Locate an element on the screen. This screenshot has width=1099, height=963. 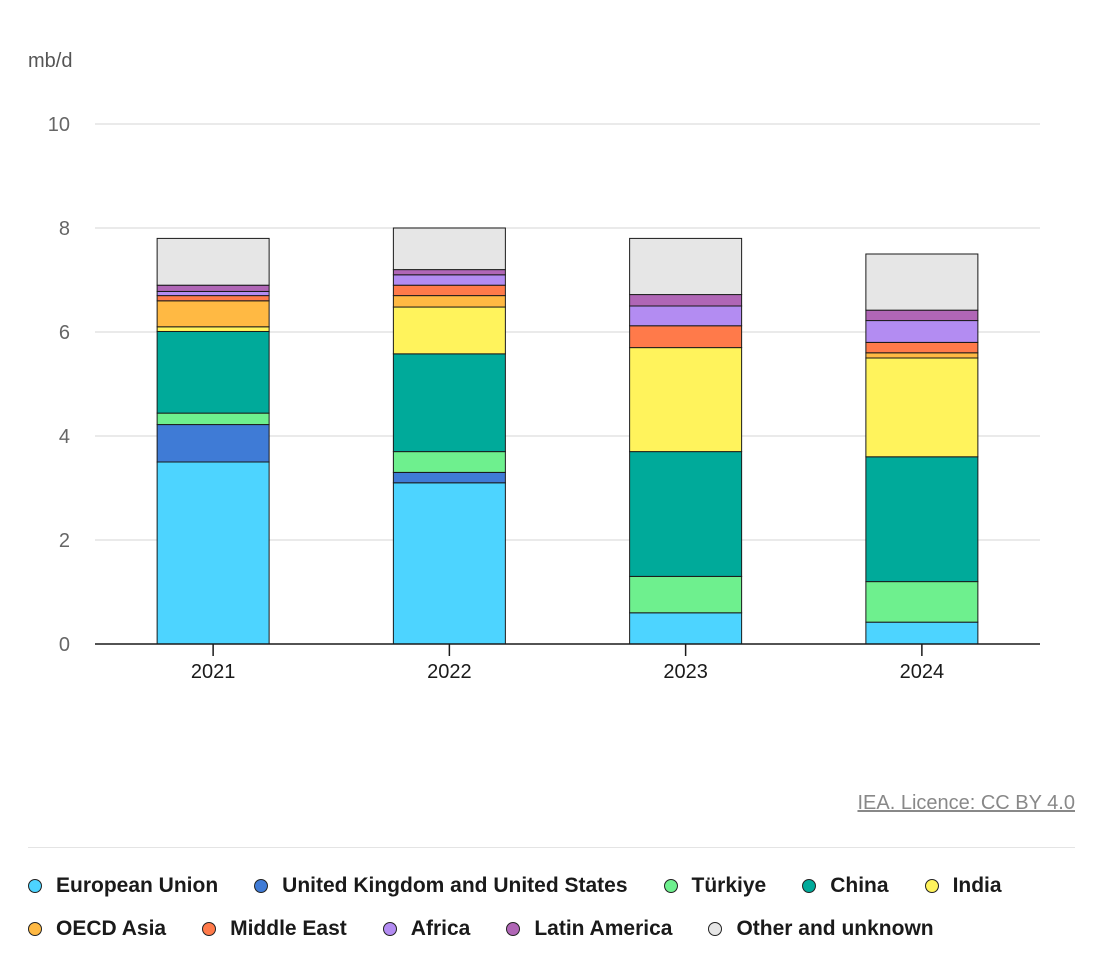
legend-item: China is located at coordinates (845, 886).